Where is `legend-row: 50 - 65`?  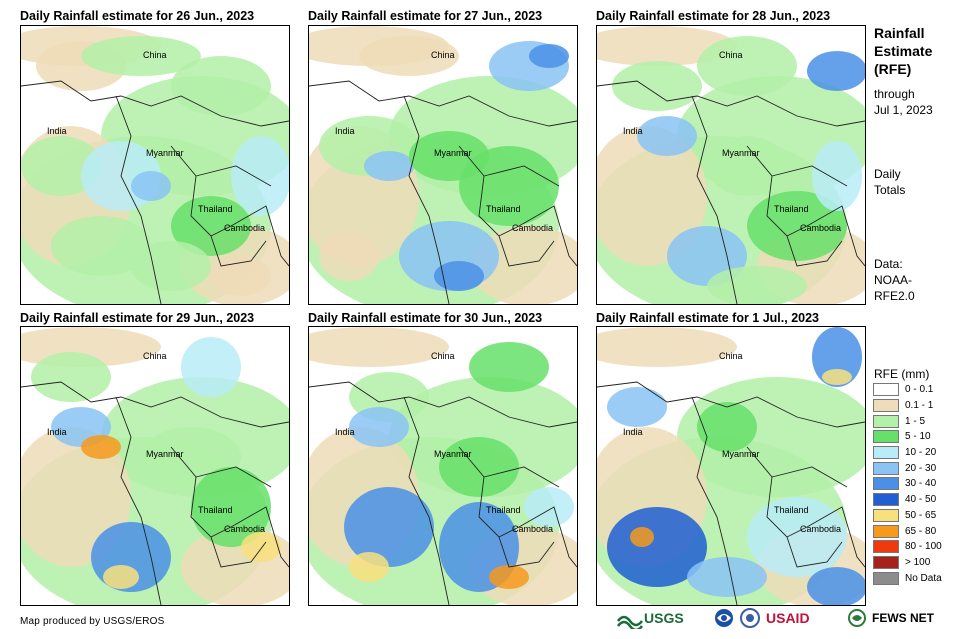 legend-row: 50 - 65 is located at coordinates (907, 516).